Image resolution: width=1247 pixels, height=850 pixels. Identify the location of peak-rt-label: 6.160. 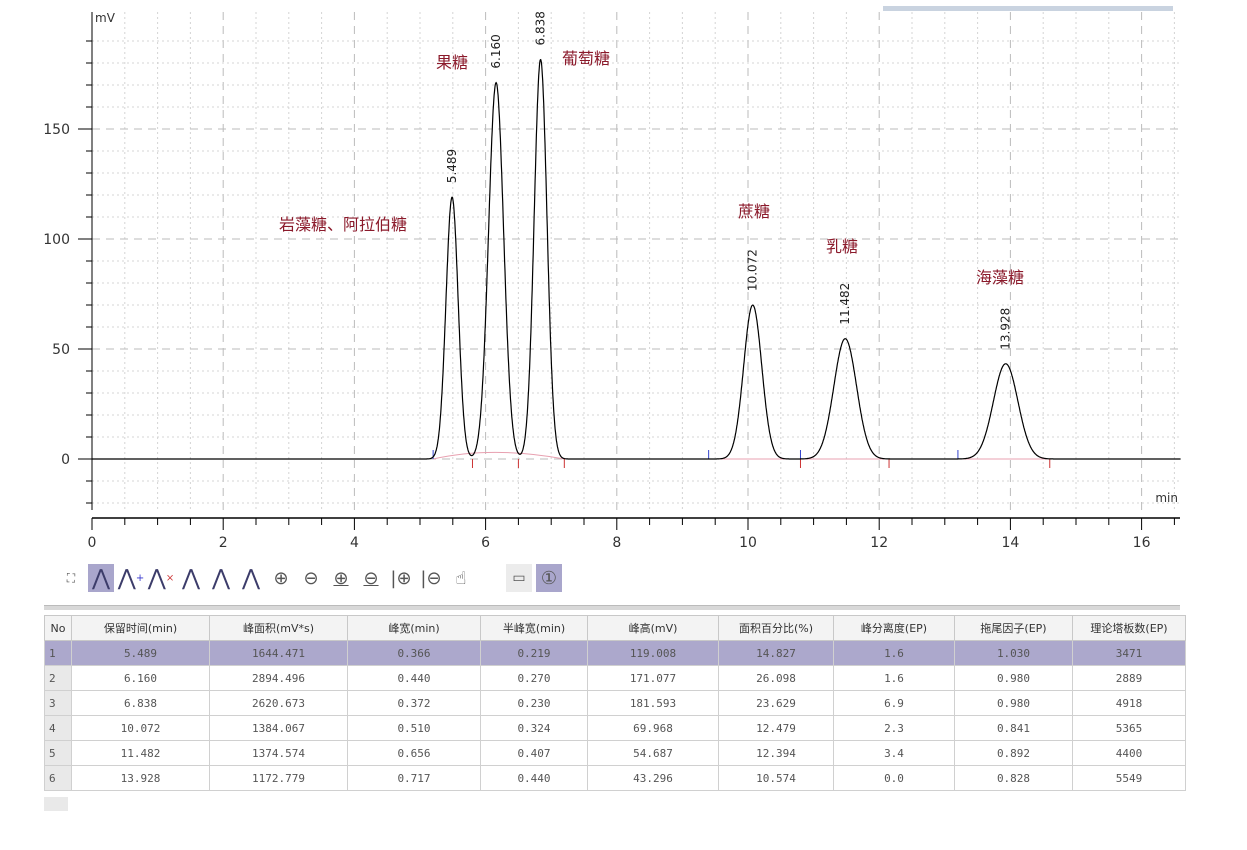
(496, 51).